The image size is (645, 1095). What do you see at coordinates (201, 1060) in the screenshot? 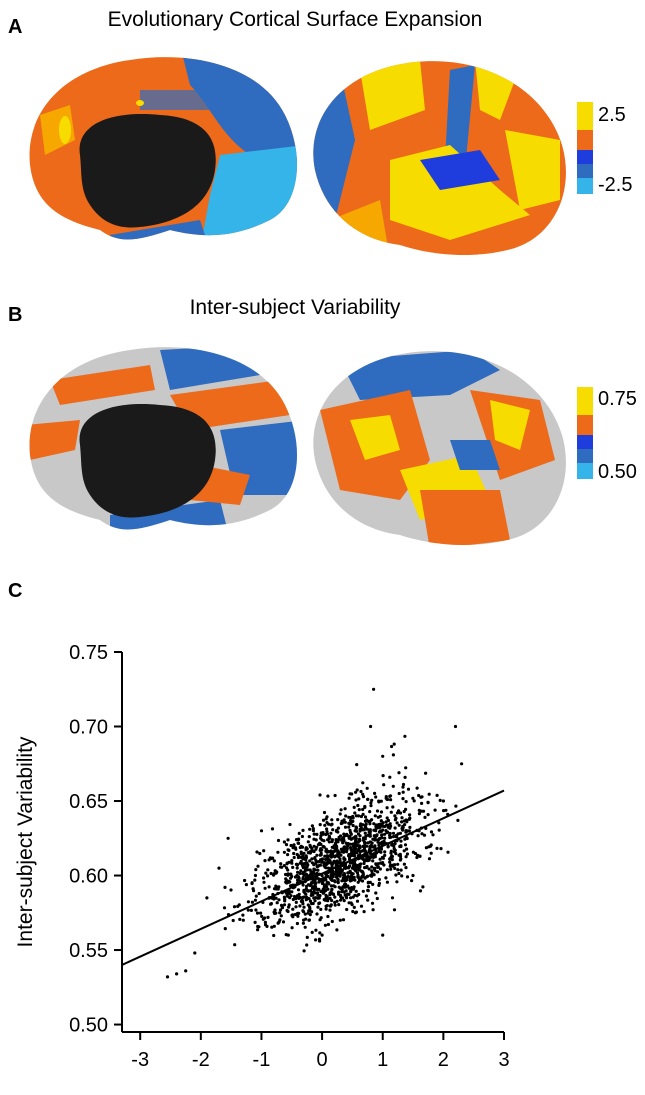
I see `x-tick-label: -2` at bounding box center [201, 1060].